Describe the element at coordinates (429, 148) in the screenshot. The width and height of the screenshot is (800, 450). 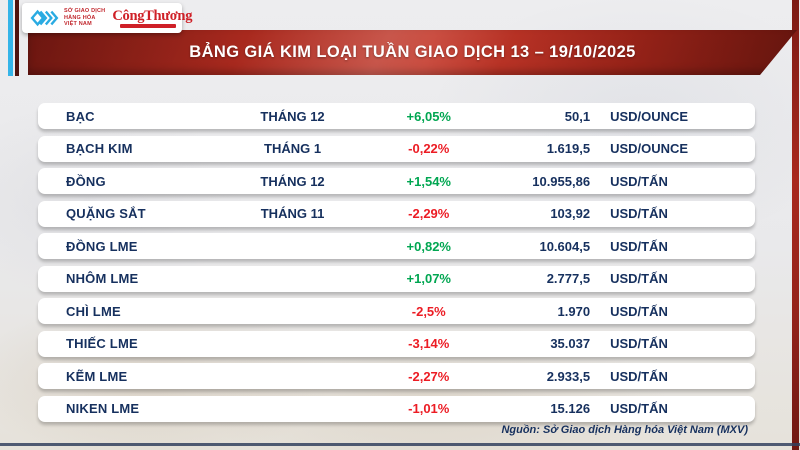
I see `change-percent: -0,22%` at that location.